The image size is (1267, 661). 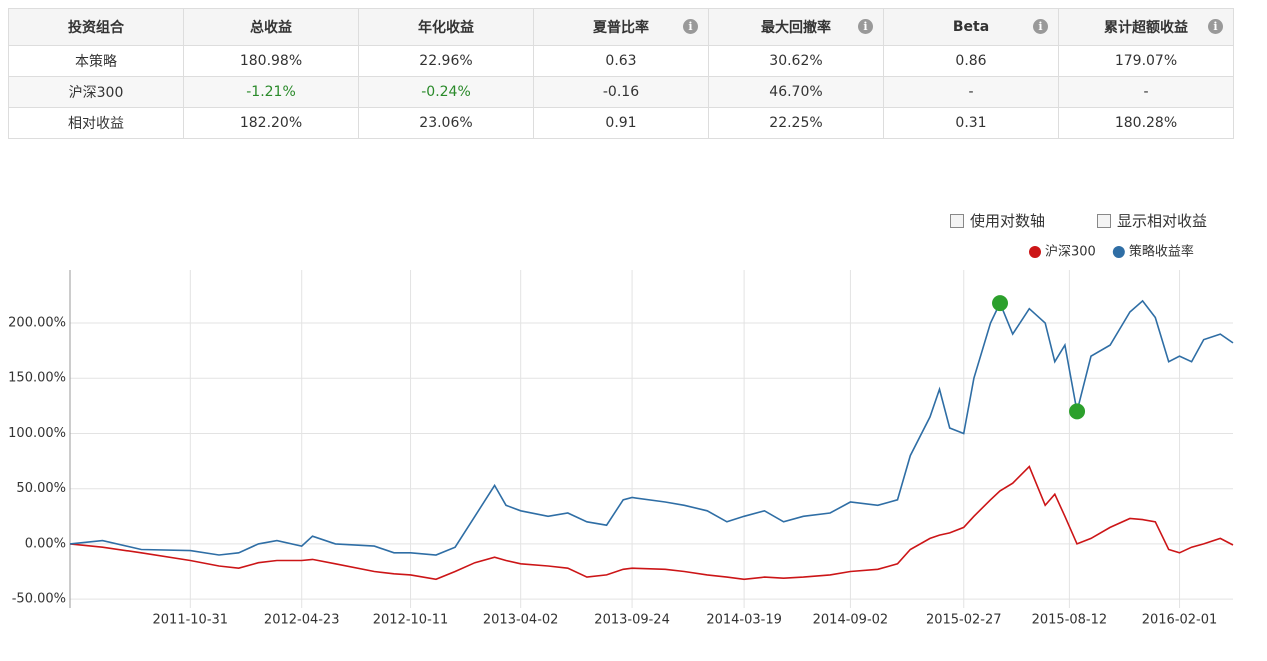 What do you see at coordinates (302, 620) in the screenshot?
I see `x-tick-label: 2012-04-23` at bounding box center [302, 620].